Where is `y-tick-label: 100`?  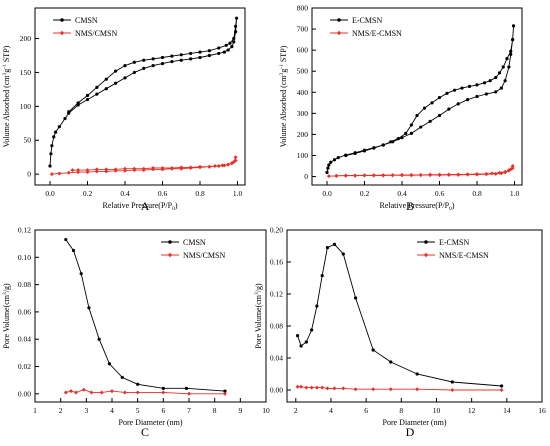
y-tick-label: 100 is located at coordinates (303, 155).